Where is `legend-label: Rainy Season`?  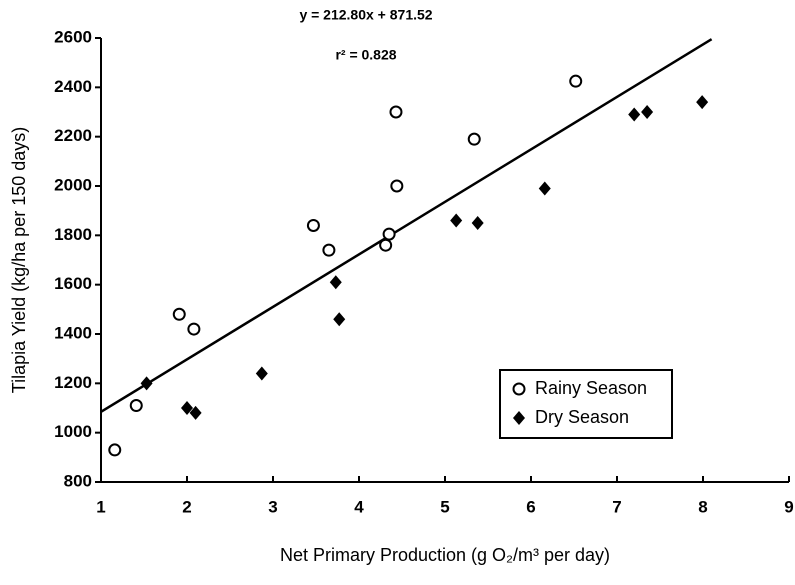
legend-label: Rainy Season is located at coordinates (591, 388).